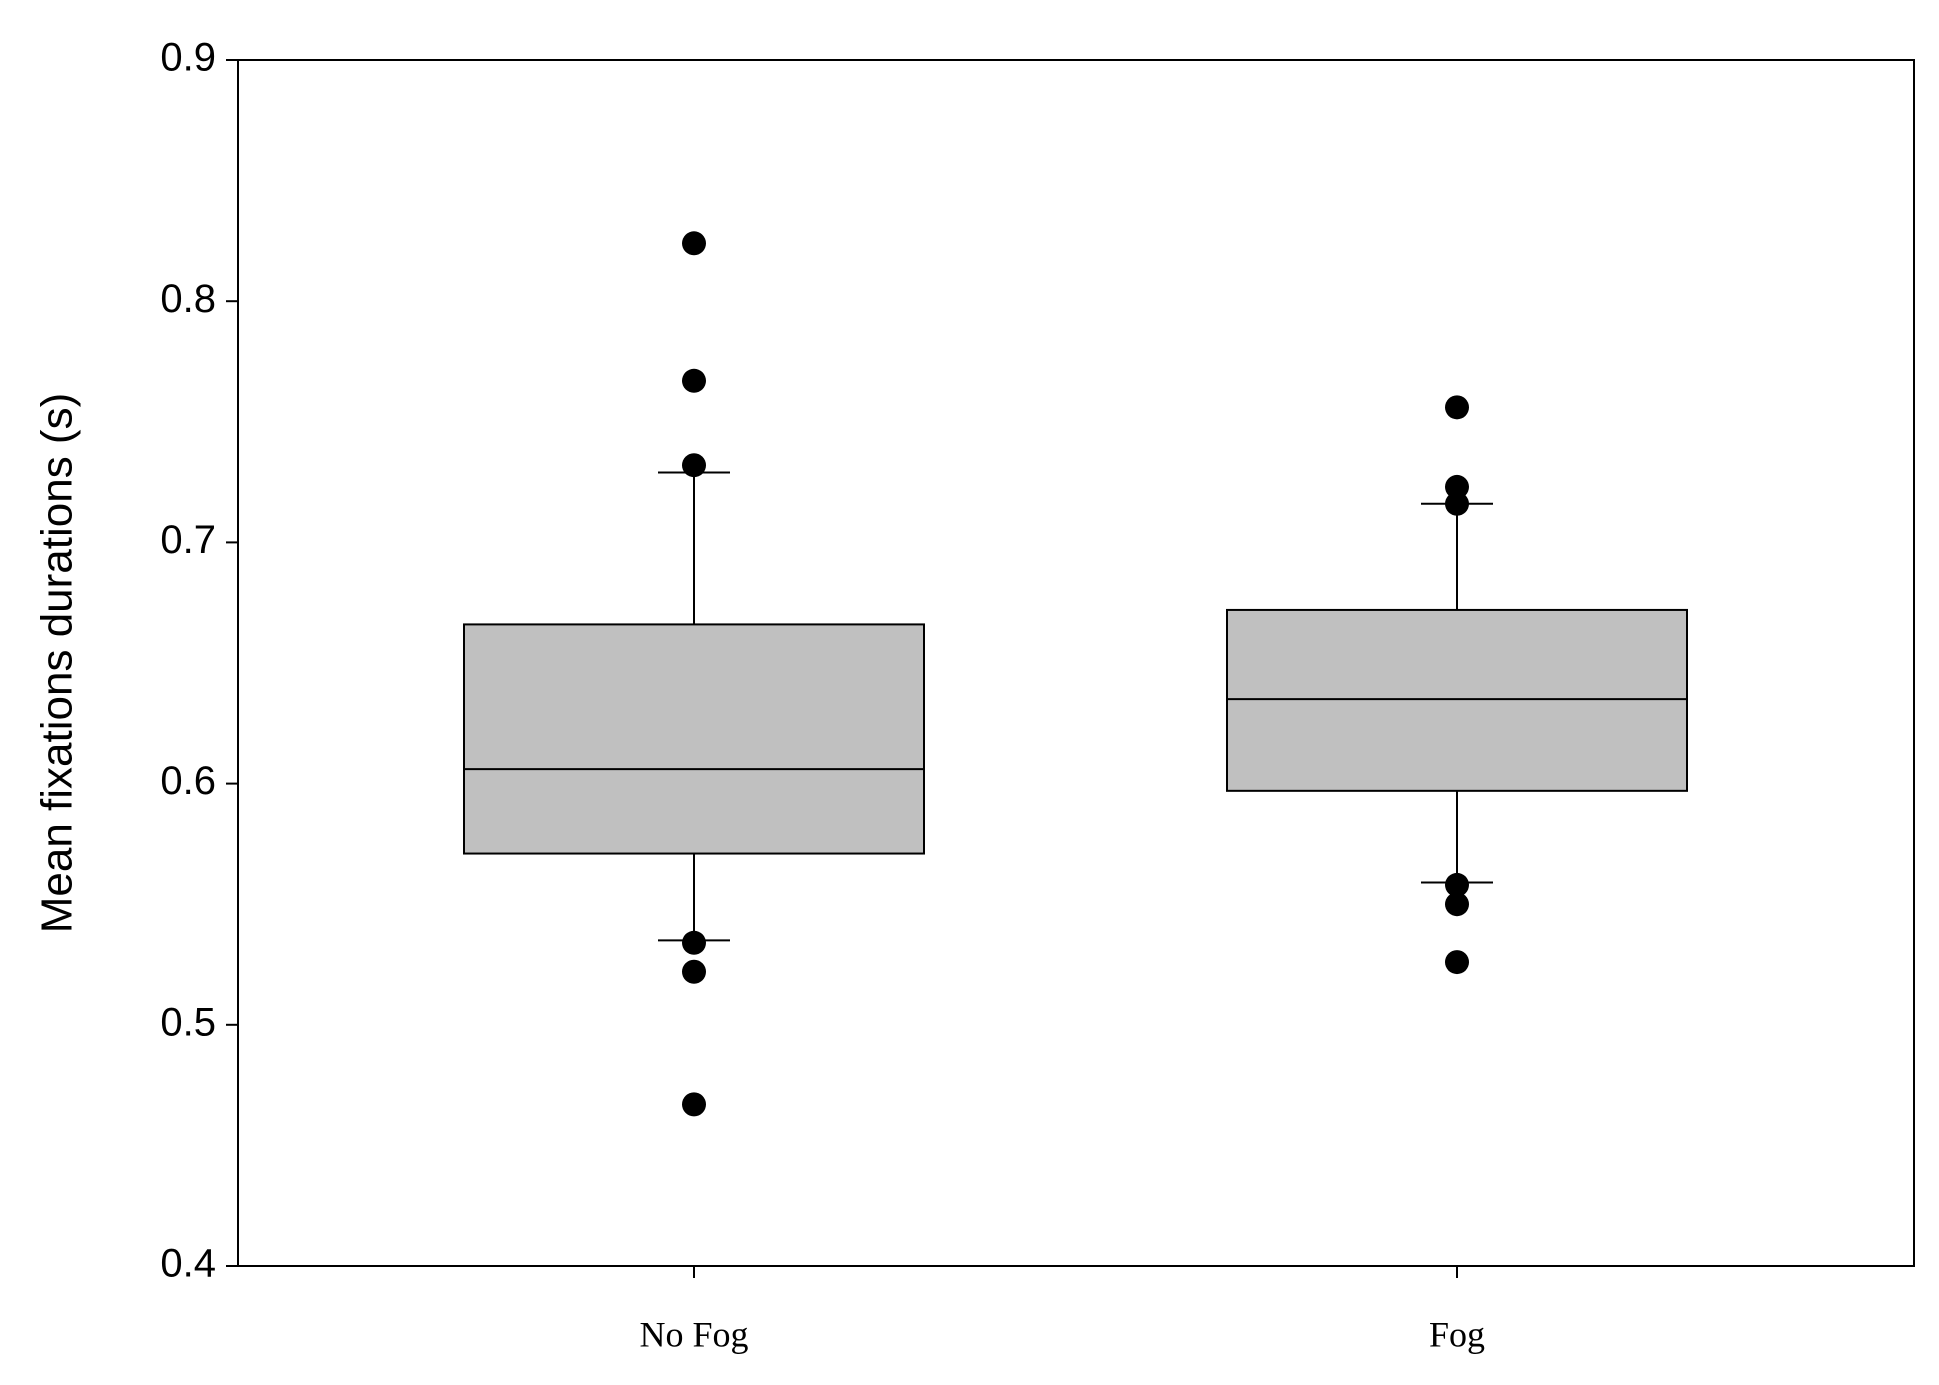 Image resolution: width=1939 pixels, height=1385 pixels. I want to click on x-tick-label: No Fog, so click(693, 1334).